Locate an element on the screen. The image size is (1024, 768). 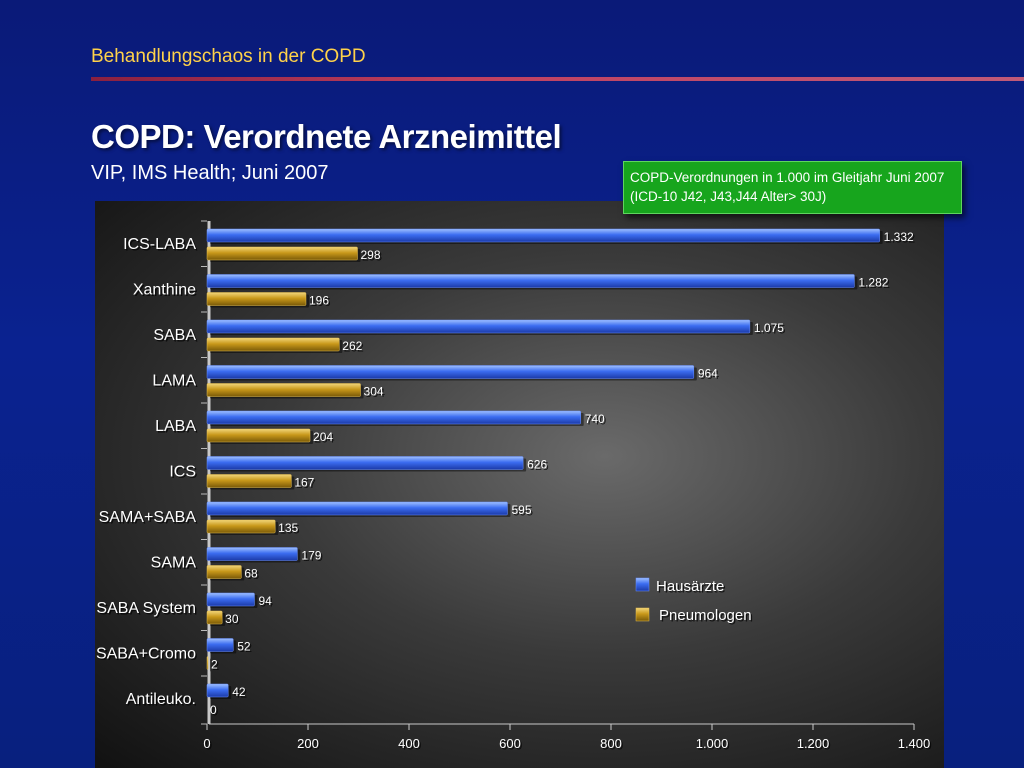
x-tick-label-shadow: 600 is located at coordinates (512, 745).